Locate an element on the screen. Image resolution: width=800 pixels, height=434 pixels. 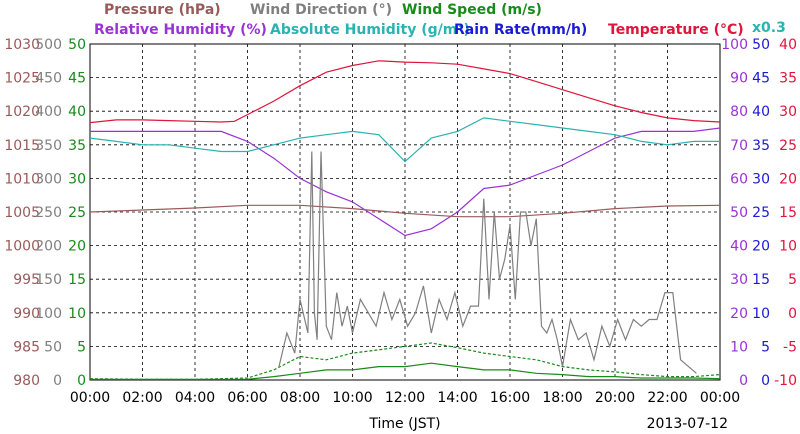
tick-label-wind-direction: 50 is located at coordinates (53, 347).